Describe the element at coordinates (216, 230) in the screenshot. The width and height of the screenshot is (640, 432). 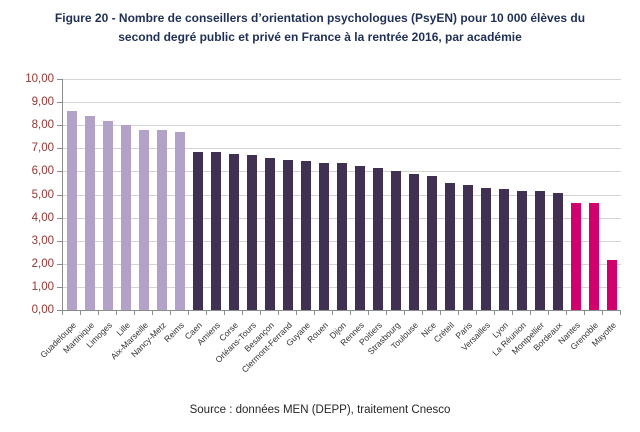
I see `bar-amiens` at that location.